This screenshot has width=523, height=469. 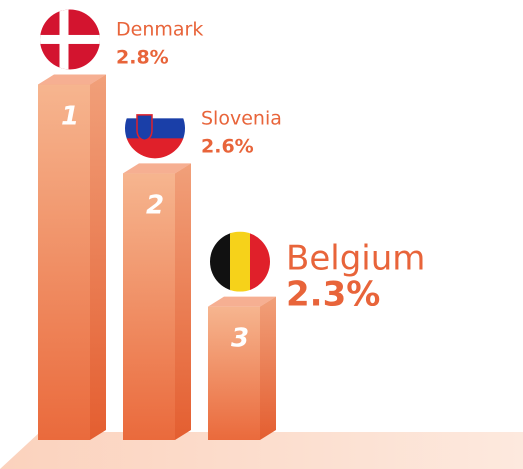 What do you see at coordinates (142, 57) in the screenshot?
I see `value-label: 2.8%` at bounding box center [142, 57].